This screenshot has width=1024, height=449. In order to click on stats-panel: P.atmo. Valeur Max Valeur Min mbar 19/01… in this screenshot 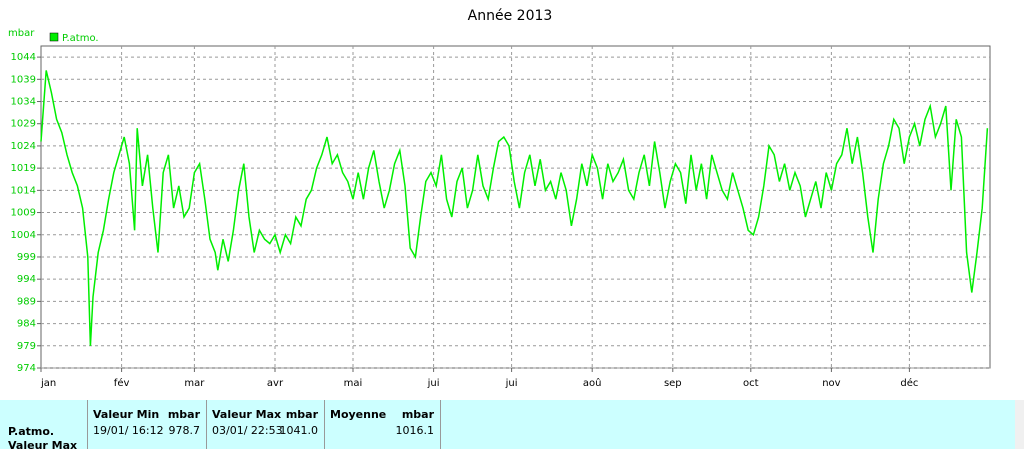, I will do `click(507, 424)`.